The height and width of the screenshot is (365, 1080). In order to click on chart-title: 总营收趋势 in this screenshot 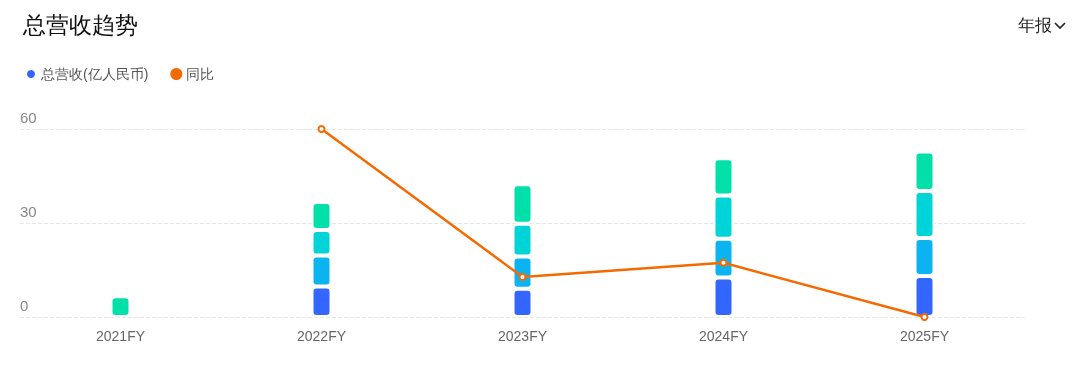, I will do `click(80, 24)`.